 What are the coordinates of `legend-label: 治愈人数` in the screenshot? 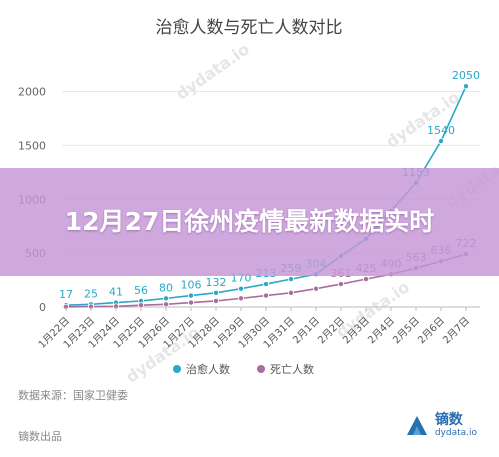 It's located at (208, 369).